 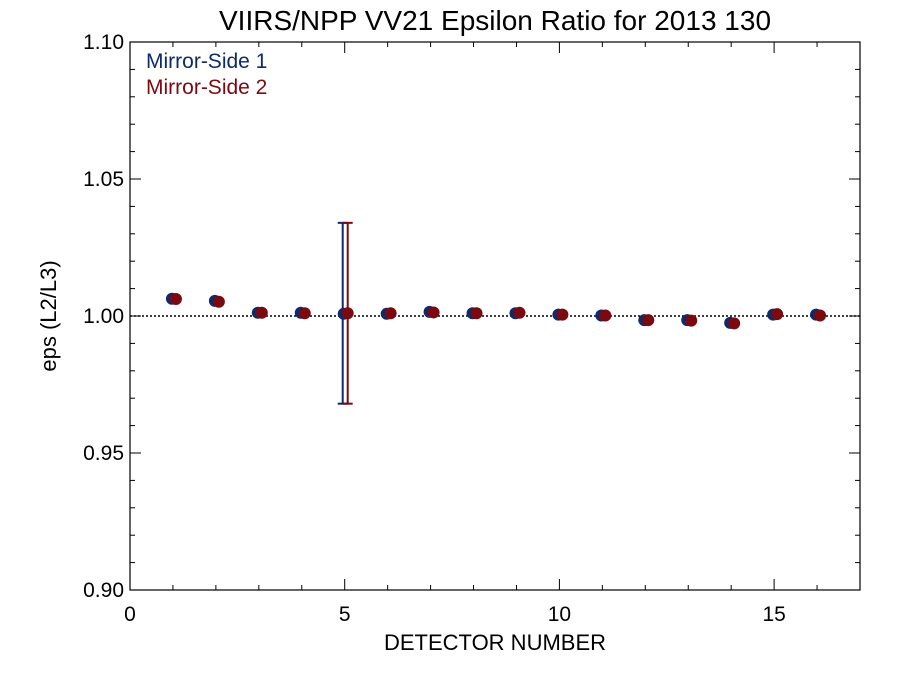 I want to click on x-tick-label: 15, so click(x=773, y=614).